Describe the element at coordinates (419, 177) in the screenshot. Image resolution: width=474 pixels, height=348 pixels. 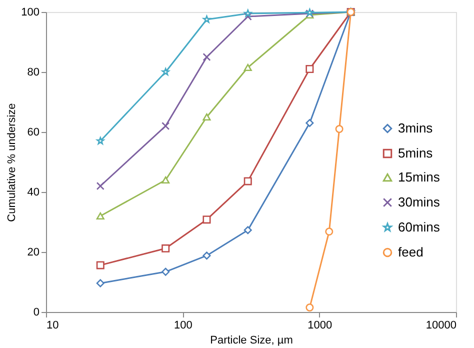
I see `legend-label: 15mins` at that location.